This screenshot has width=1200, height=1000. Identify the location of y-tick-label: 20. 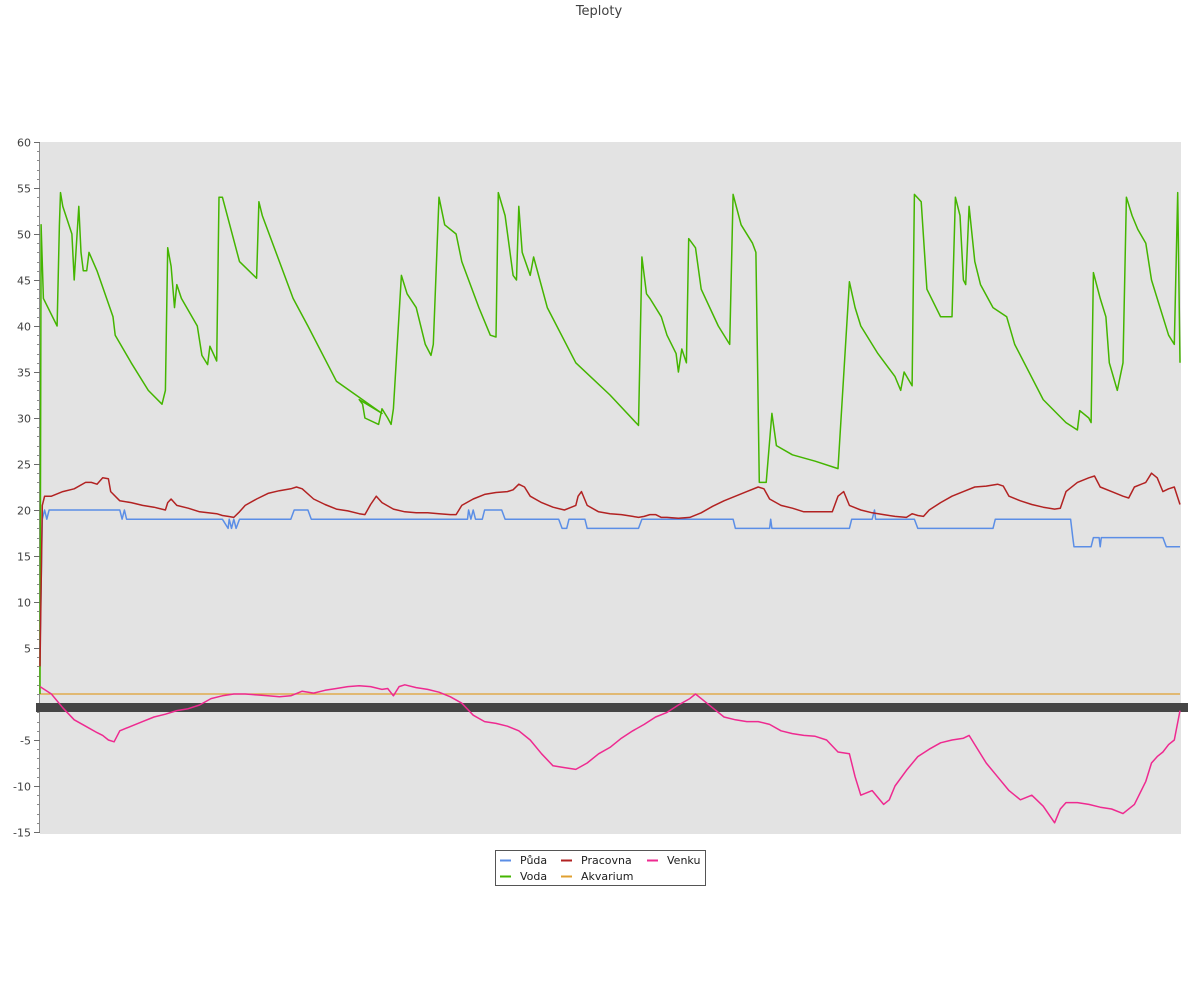
(24, 511).